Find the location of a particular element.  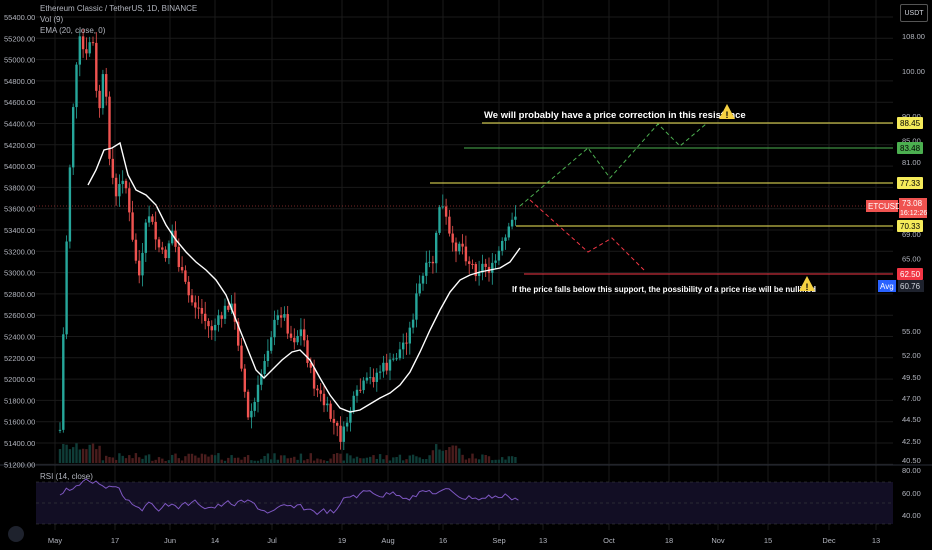

avg-value-tag is located at coordinates (911, 286).